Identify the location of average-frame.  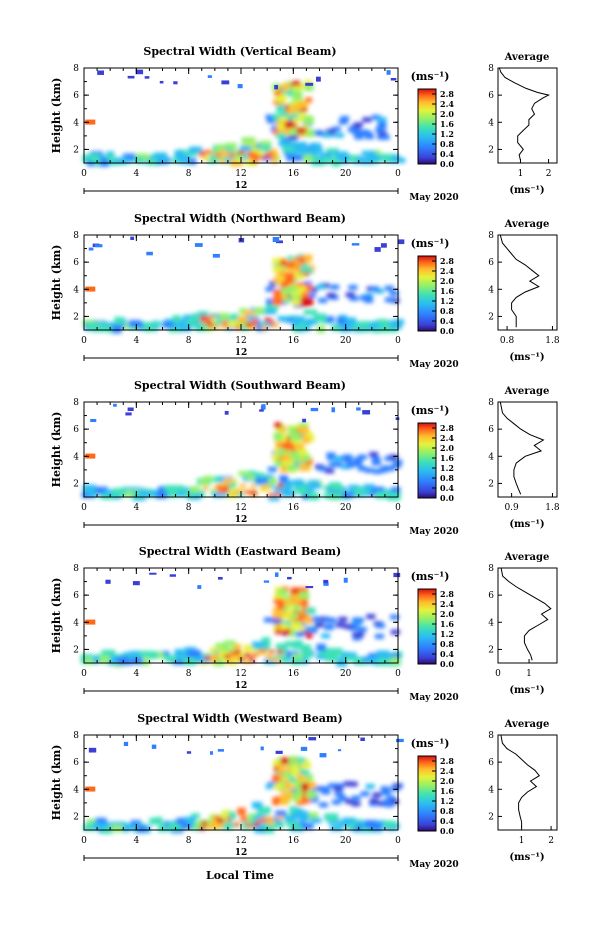
(527, 282).